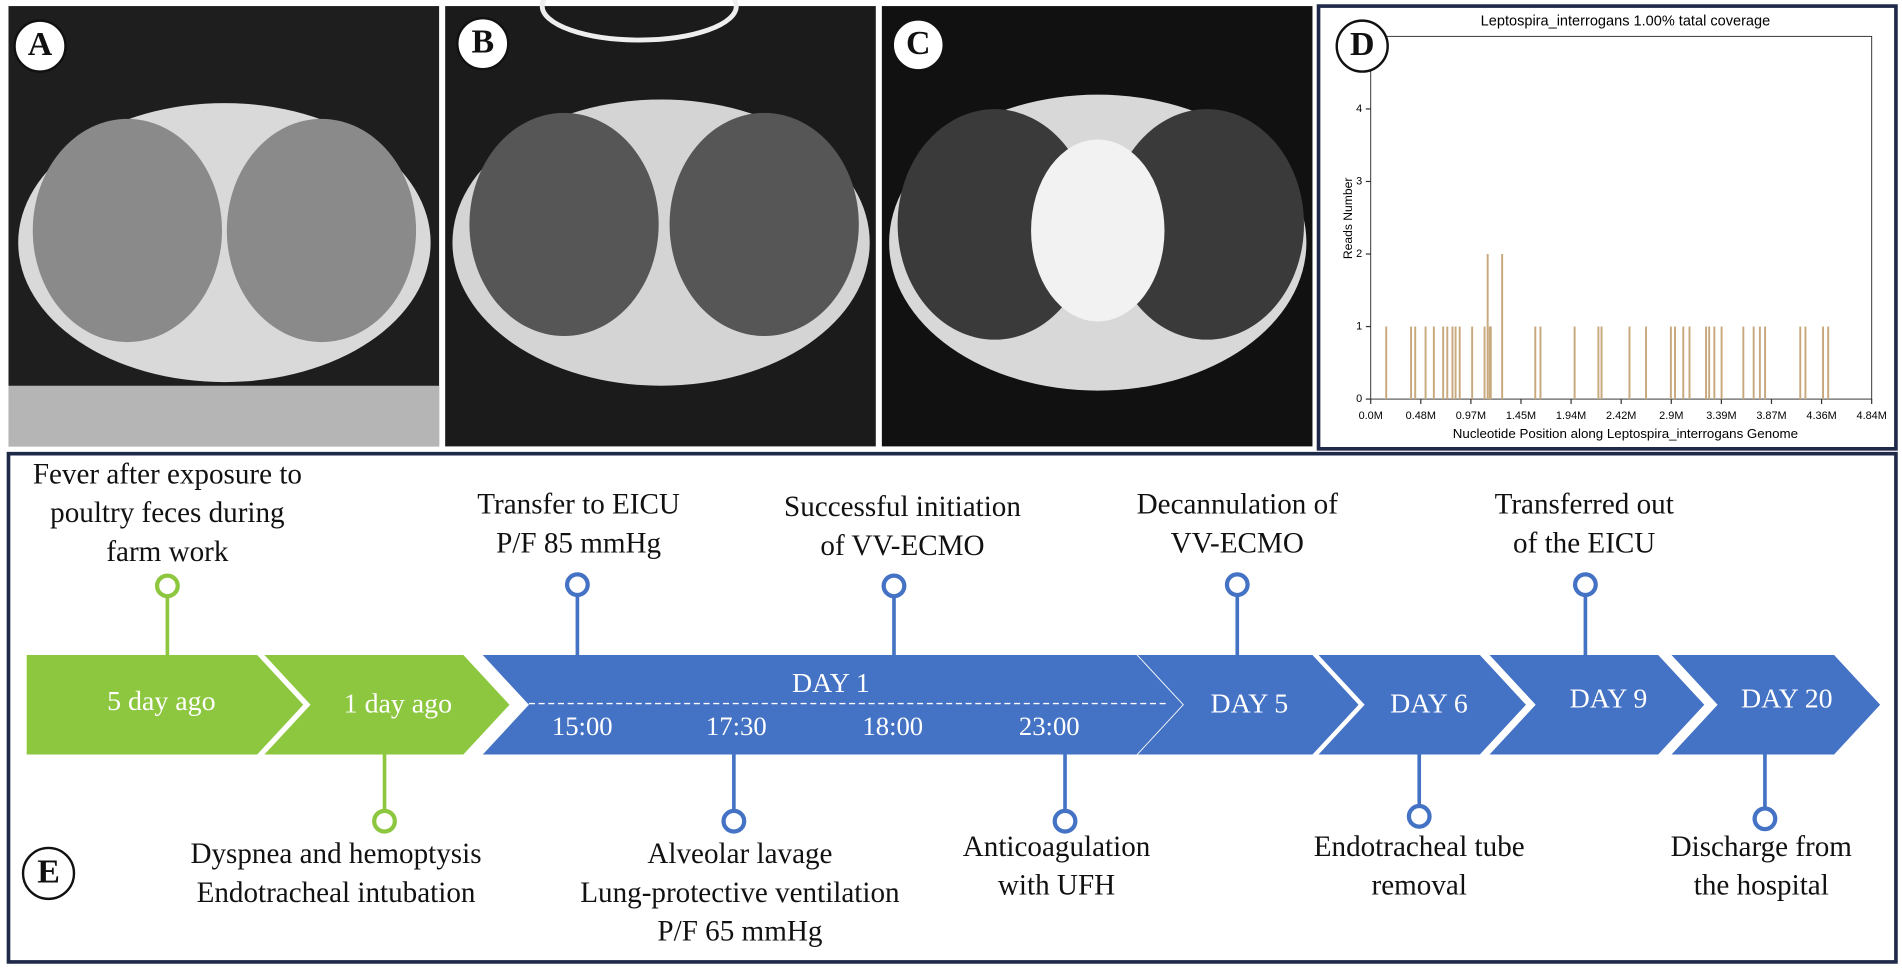 This screenshot has width=1902, height=968. Describe the element at coordinates (1721, 416) in the screenshot. I see `x-tick-label: 3.39M` at that location.